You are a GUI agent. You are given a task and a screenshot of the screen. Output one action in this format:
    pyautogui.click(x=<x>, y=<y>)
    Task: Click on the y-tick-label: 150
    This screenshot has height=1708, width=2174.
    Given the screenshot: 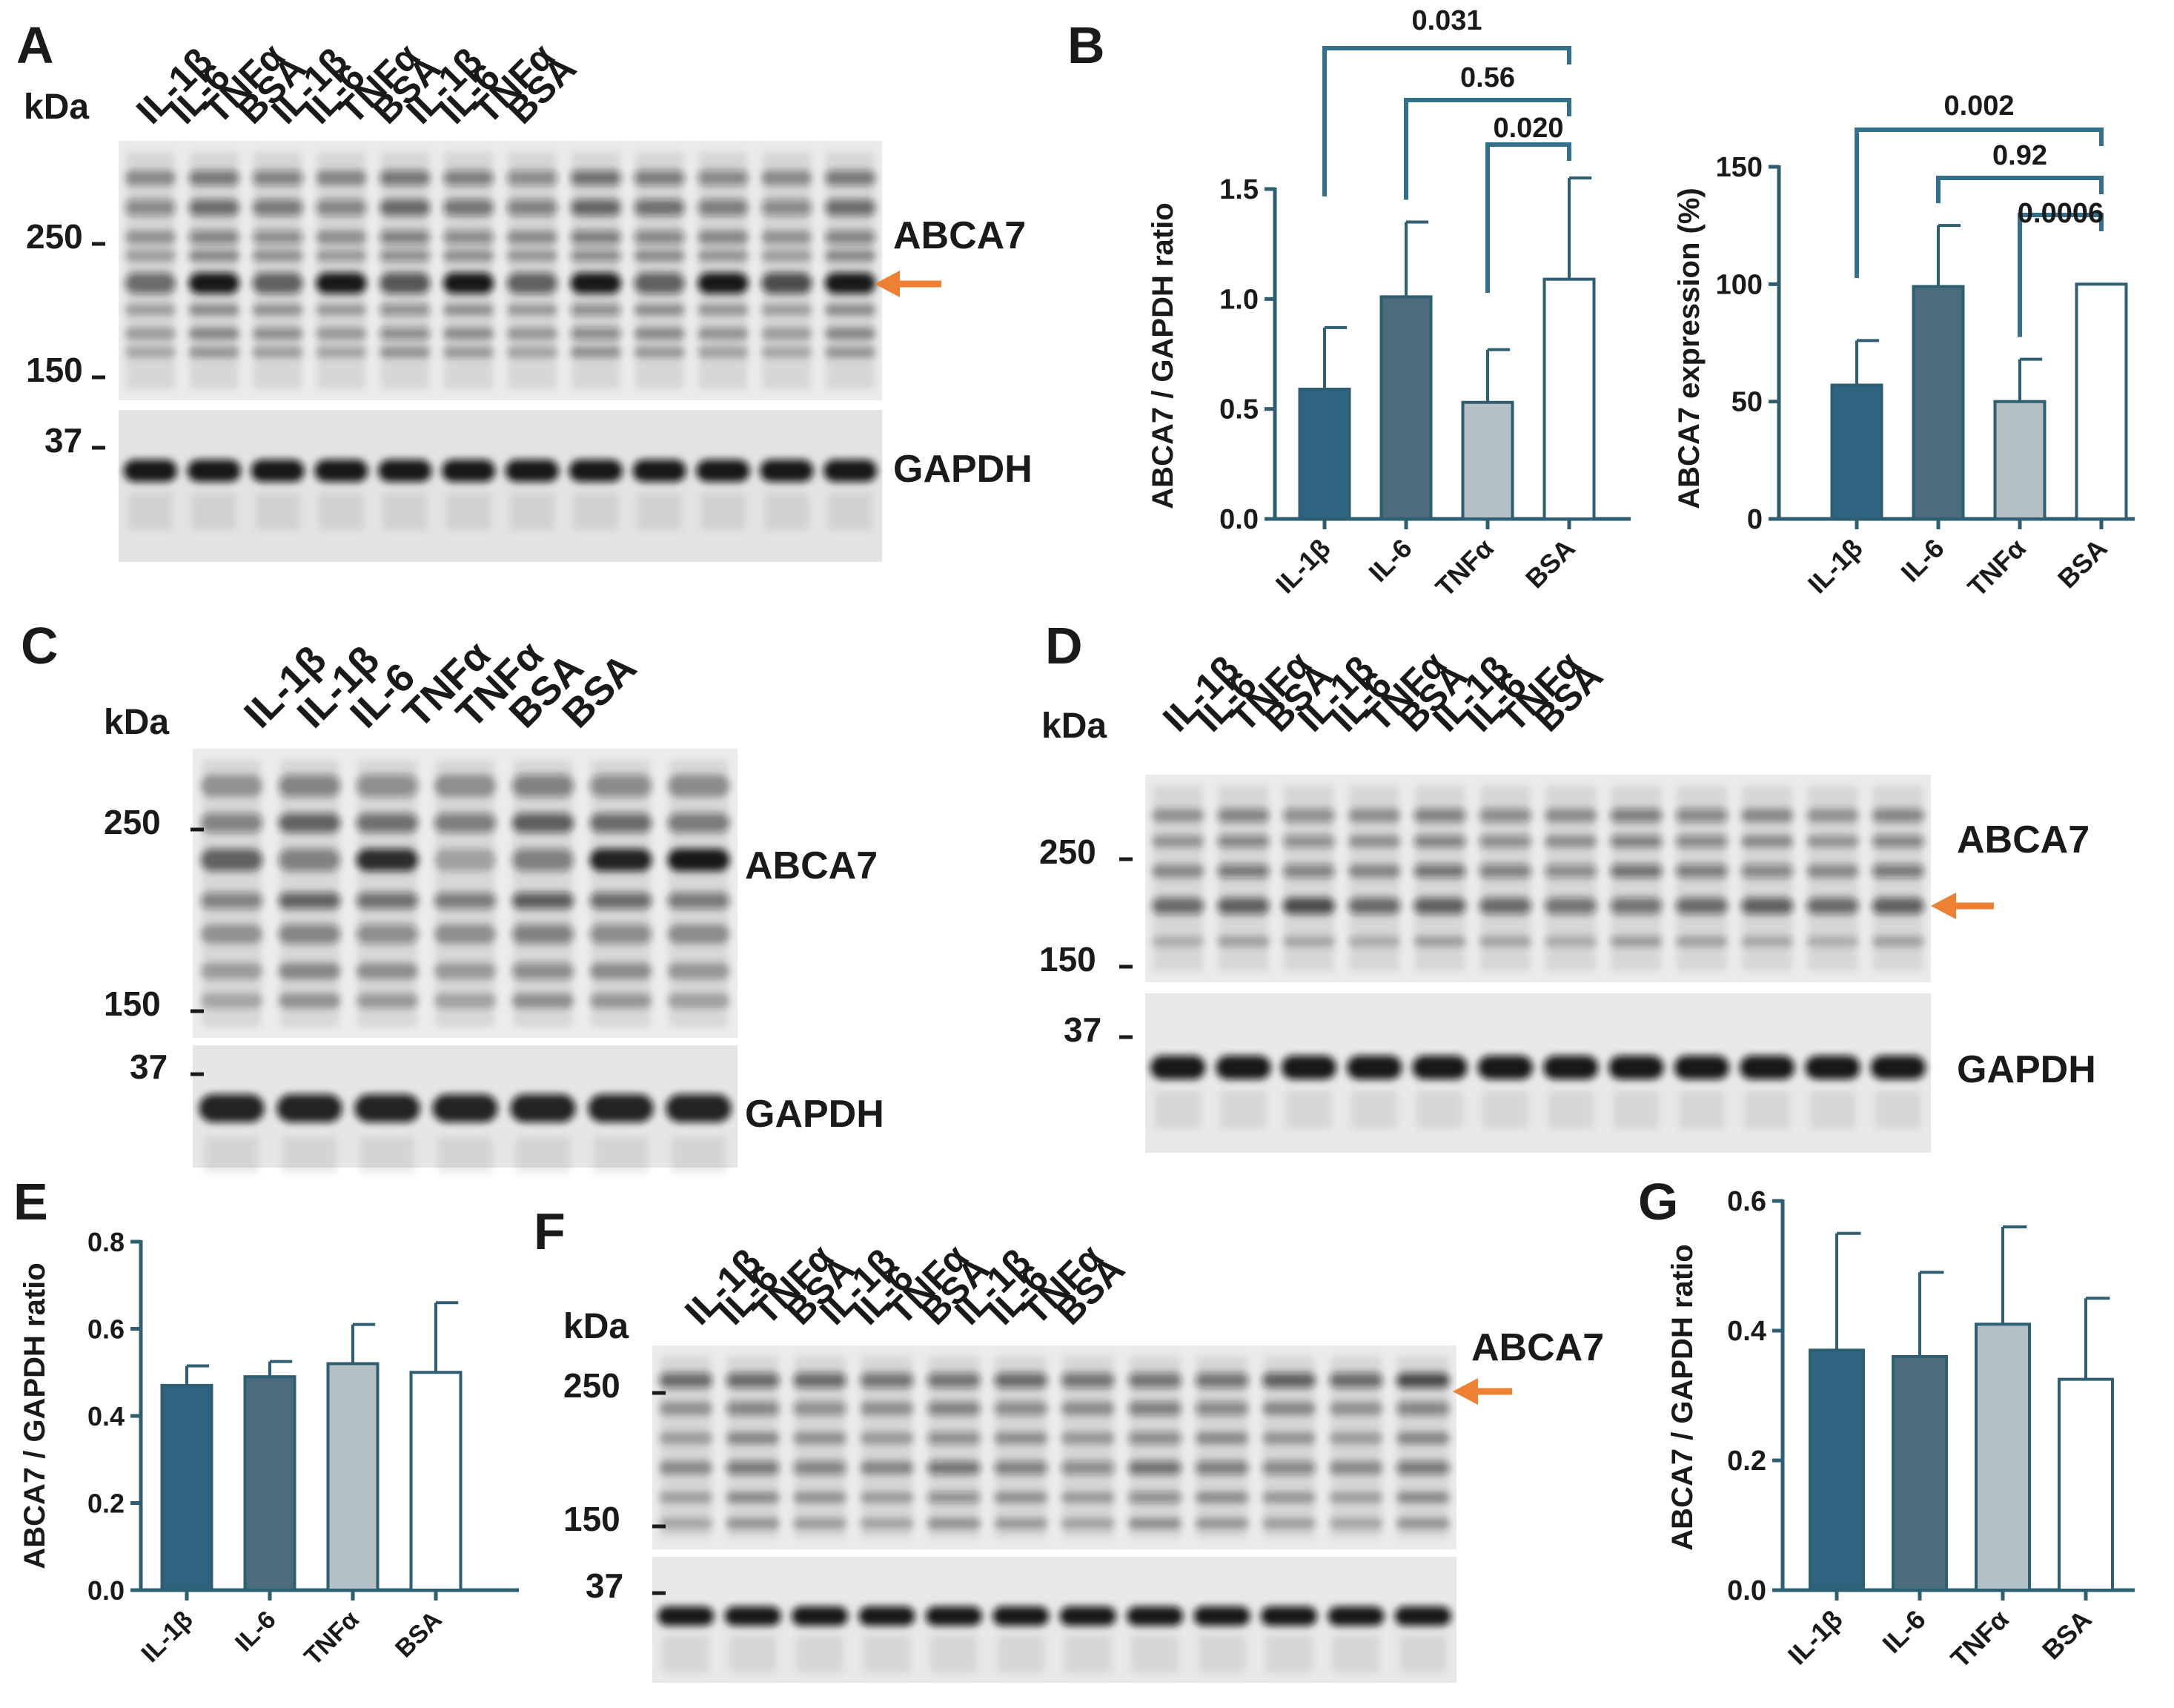 What is the action you would take?
    pyautogui.click(x=1739, y=167)
    